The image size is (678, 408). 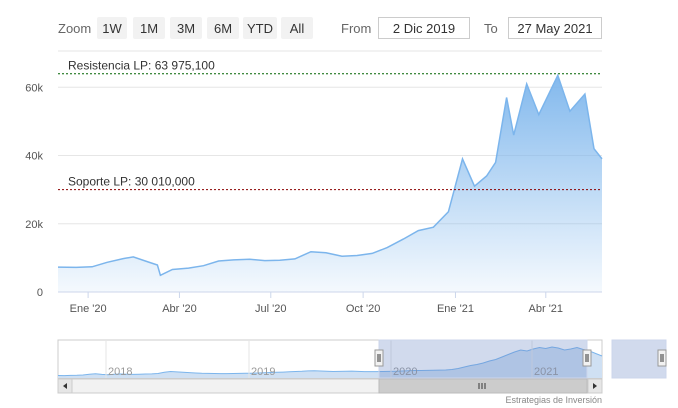 What do you see at coordinates (75, 28) in the screenshot?
I see `zoom-label: Zoom` at bounding box center [75, 28].